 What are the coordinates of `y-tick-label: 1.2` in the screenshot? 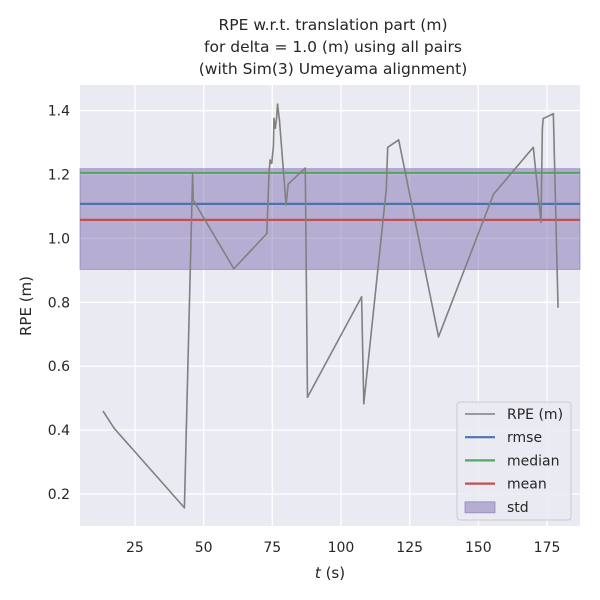 It's located at (59, 175).